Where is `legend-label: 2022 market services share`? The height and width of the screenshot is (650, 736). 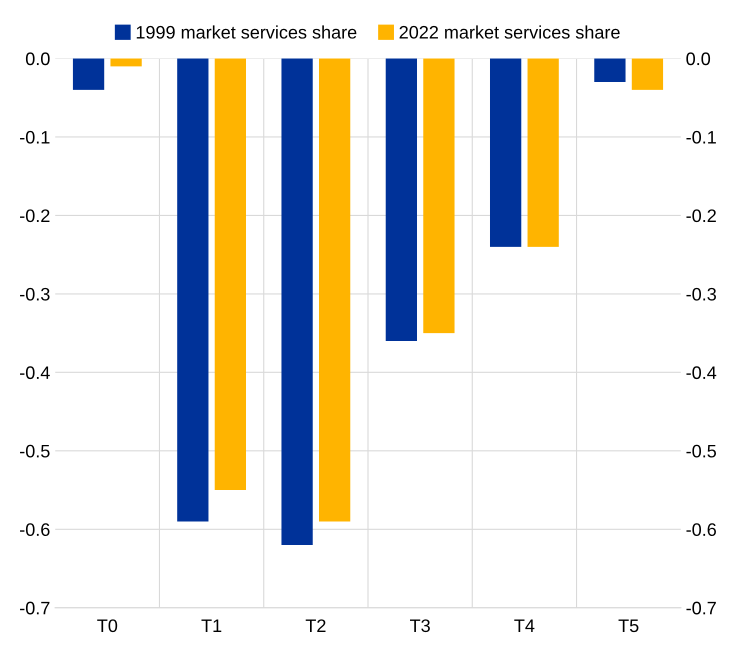
legend-label: 2022 market services share is located at coordinates (510, 32).